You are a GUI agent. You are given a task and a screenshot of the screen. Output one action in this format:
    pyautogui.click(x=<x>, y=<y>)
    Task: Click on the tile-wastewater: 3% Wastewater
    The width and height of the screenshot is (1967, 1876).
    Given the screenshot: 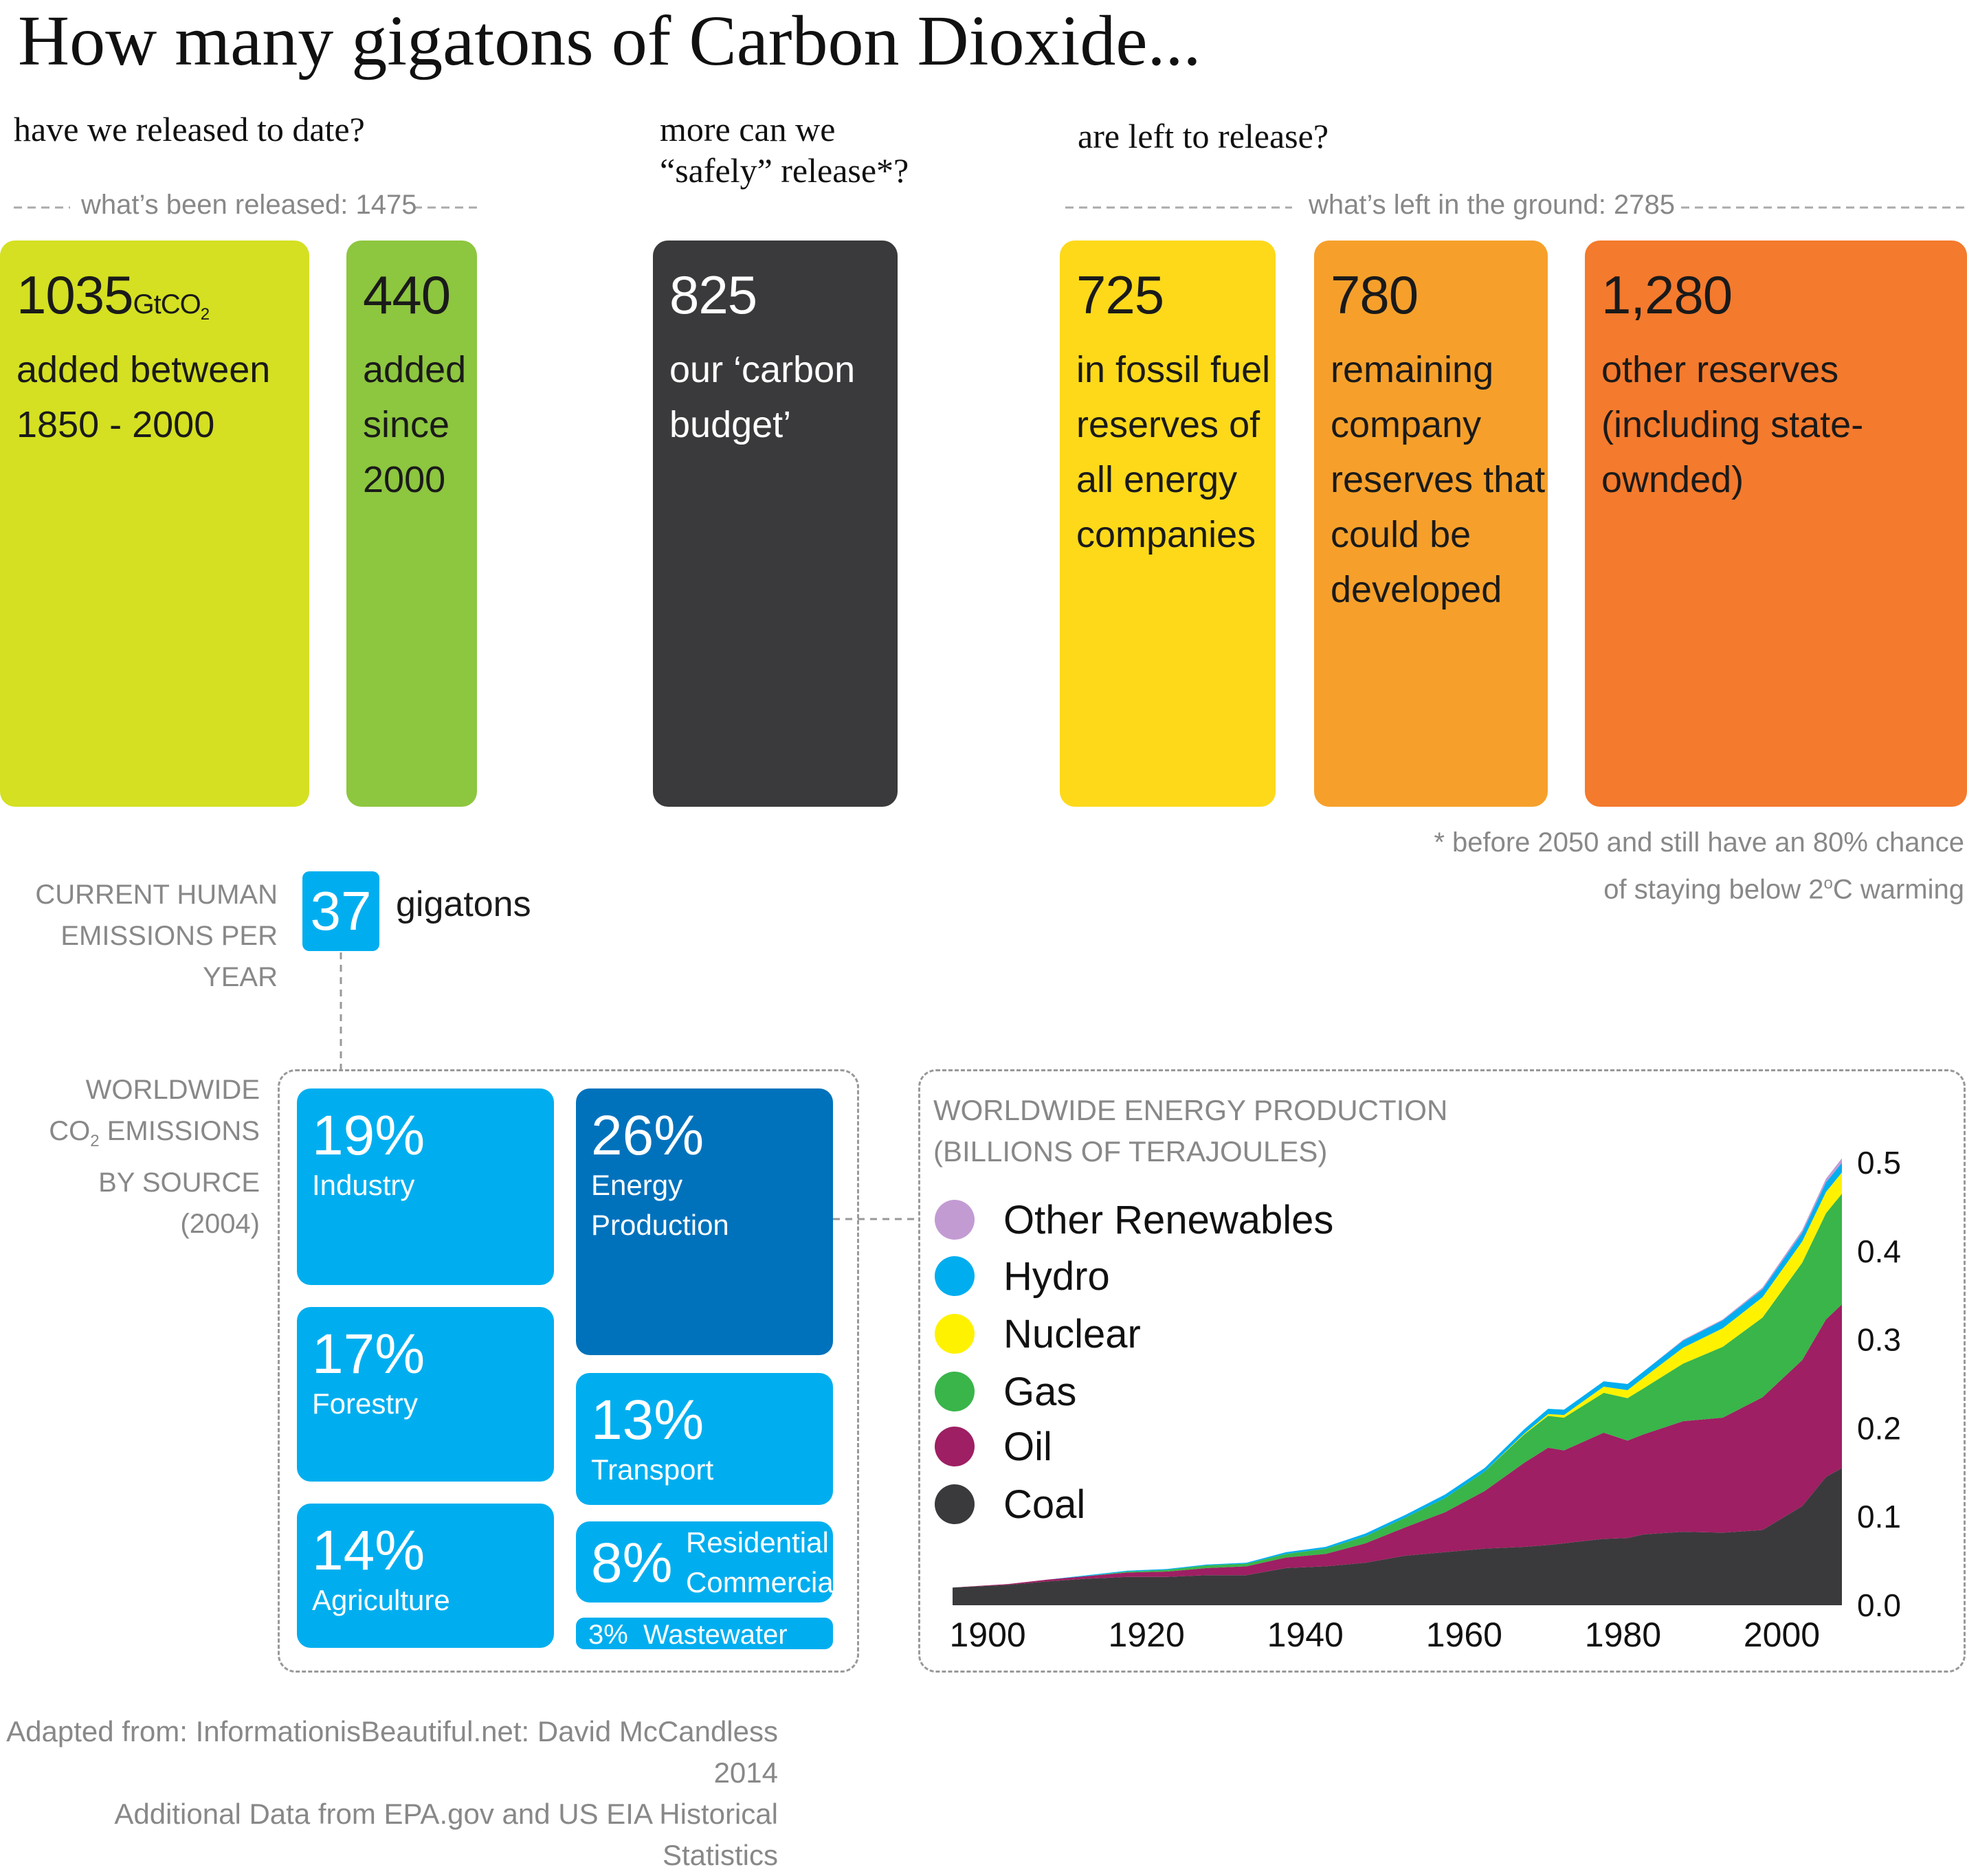 What is the action you would take?
    pyautogui.click(x=704, y=1634)
    